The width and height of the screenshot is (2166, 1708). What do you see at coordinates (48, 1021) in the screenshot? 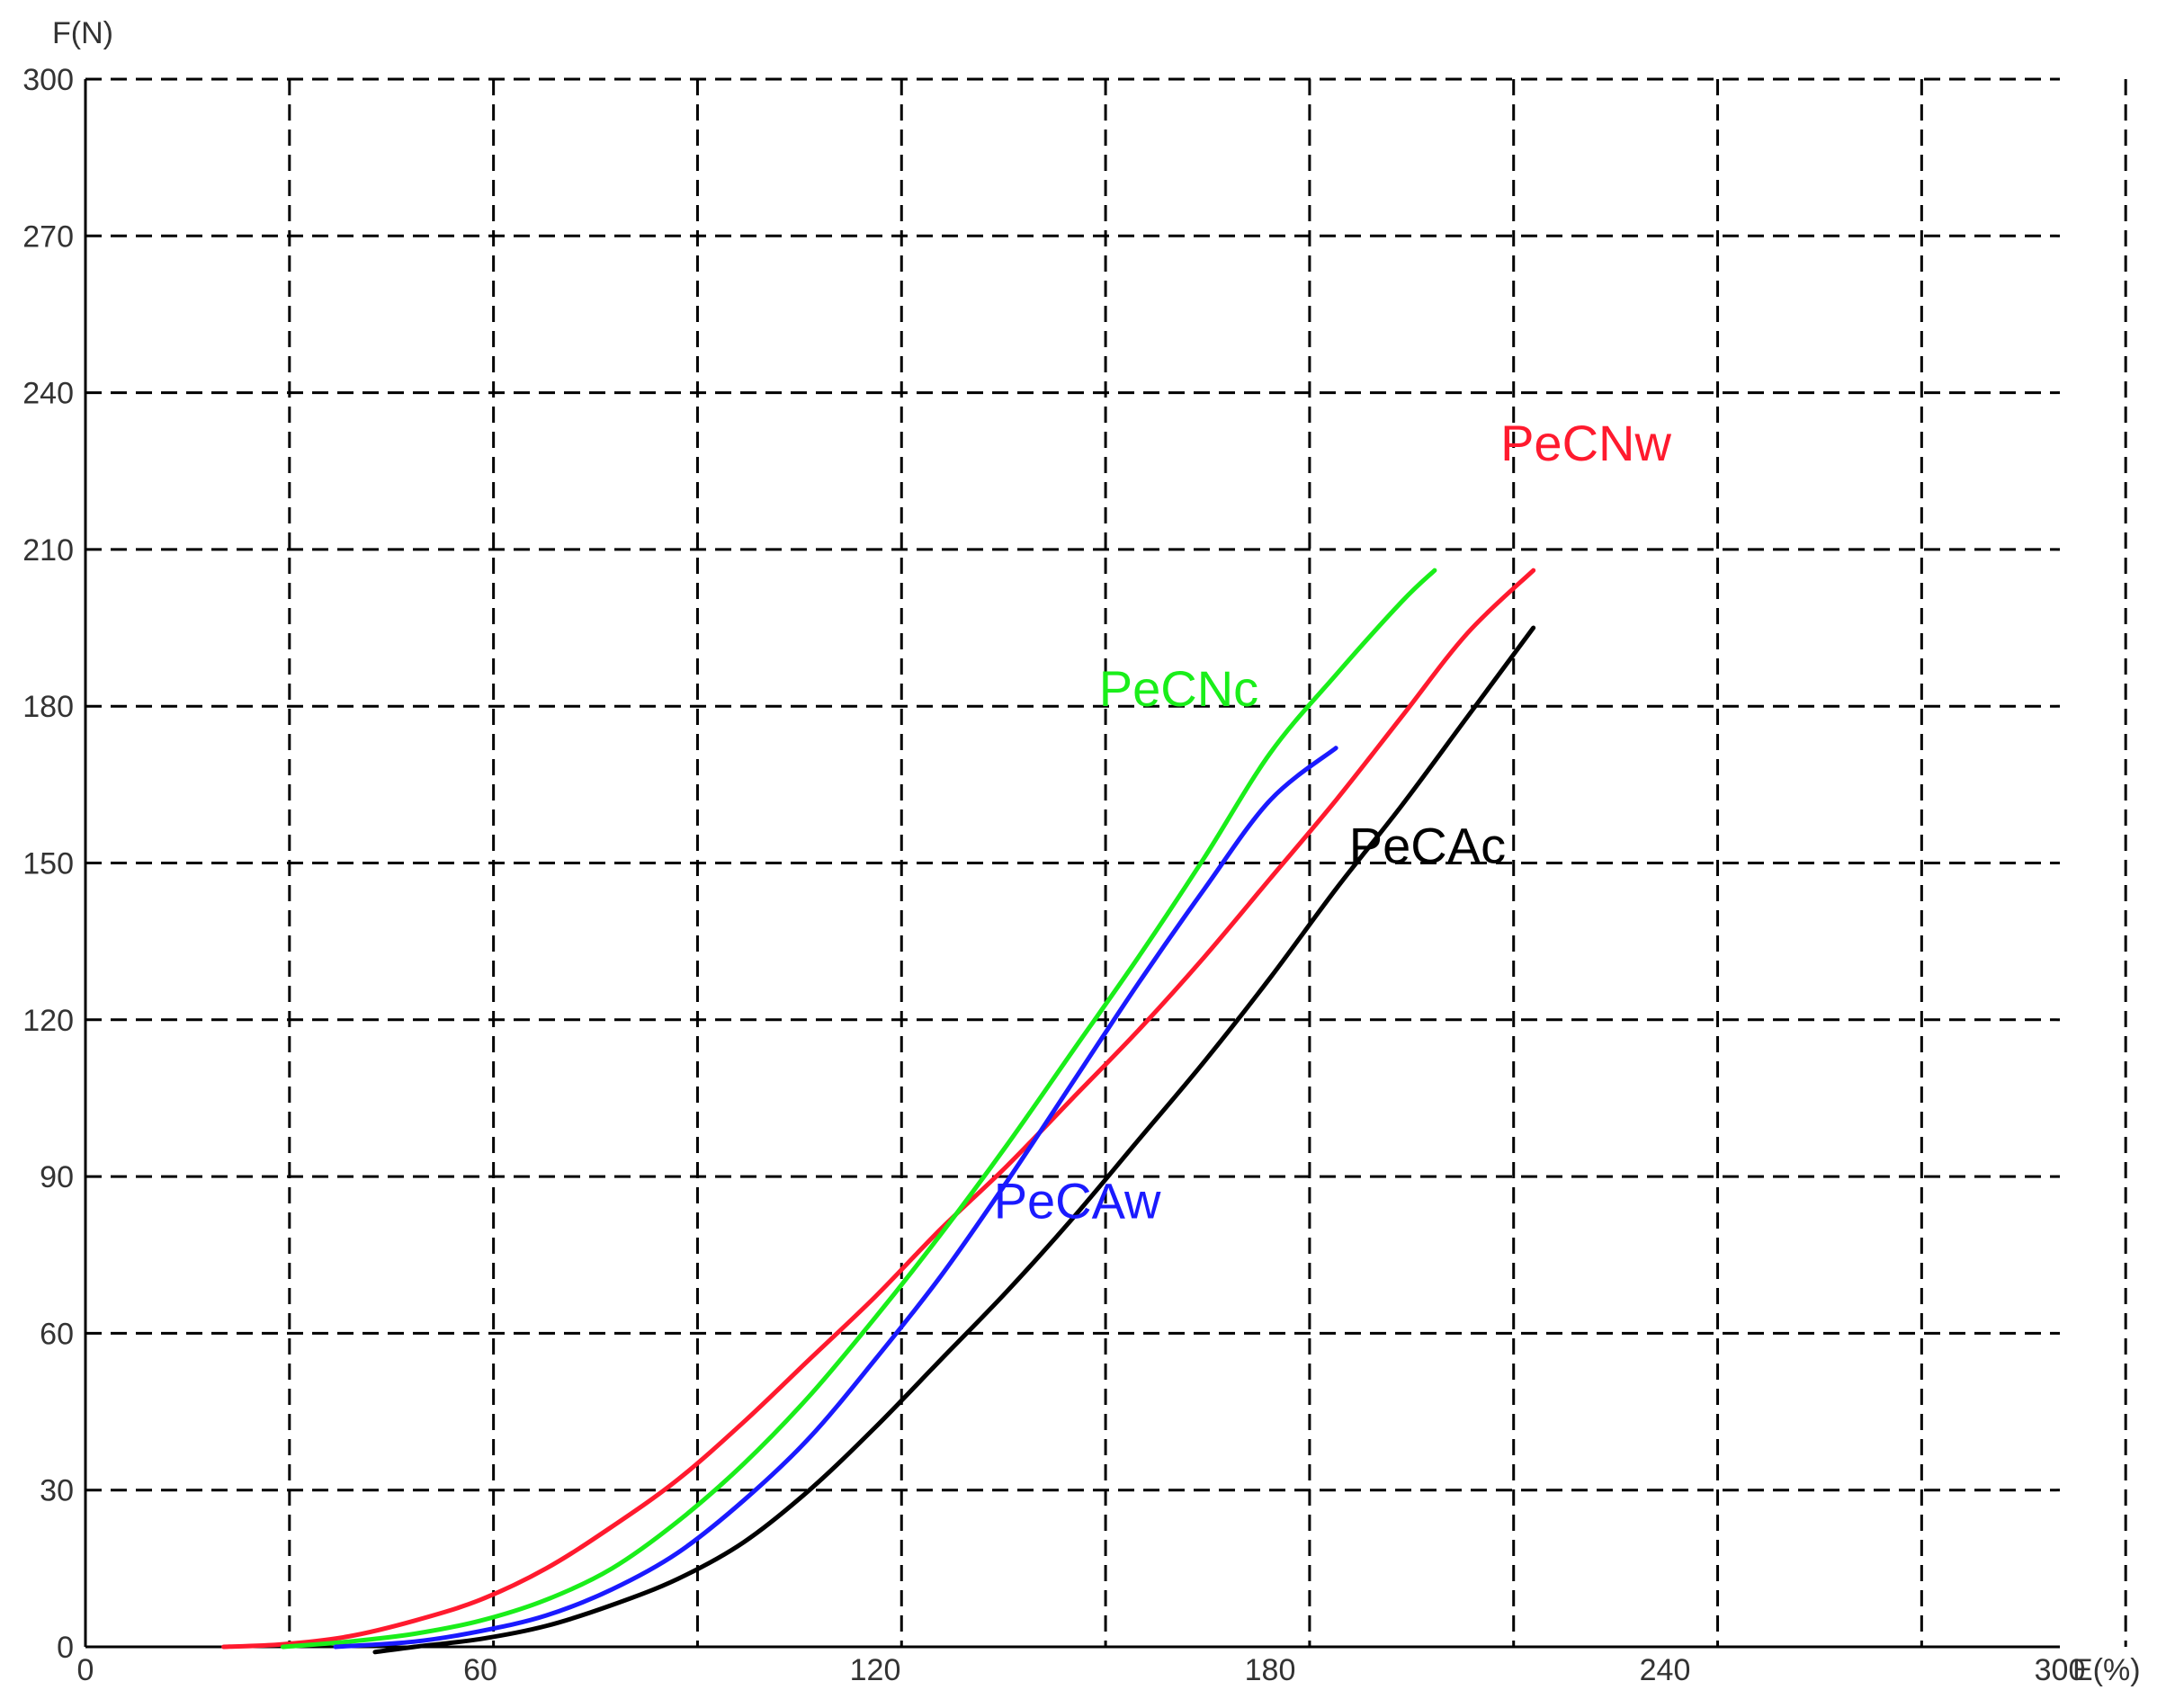
I see `y-tick-label: 120` at bounding box center [48, 1021].